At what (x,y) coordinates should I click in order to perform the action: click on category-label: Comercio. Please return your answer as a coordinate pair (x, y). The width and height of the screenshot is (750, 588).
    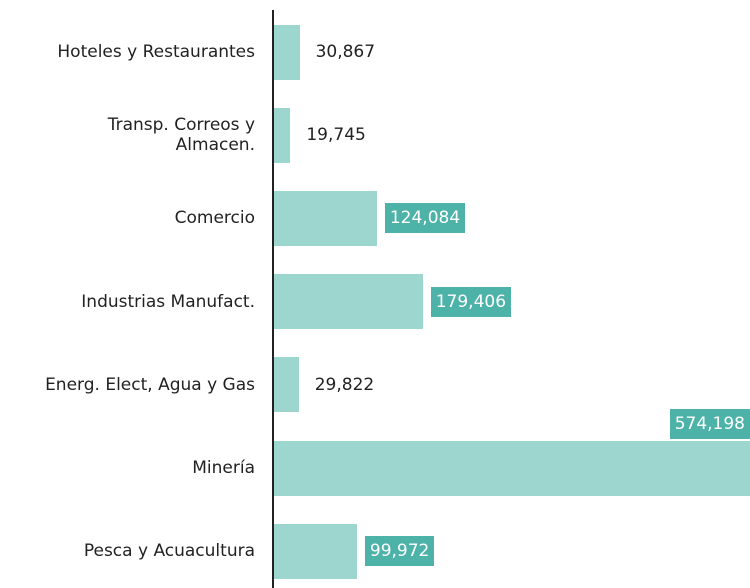
    Looking at the image, I should click on (214, 218).